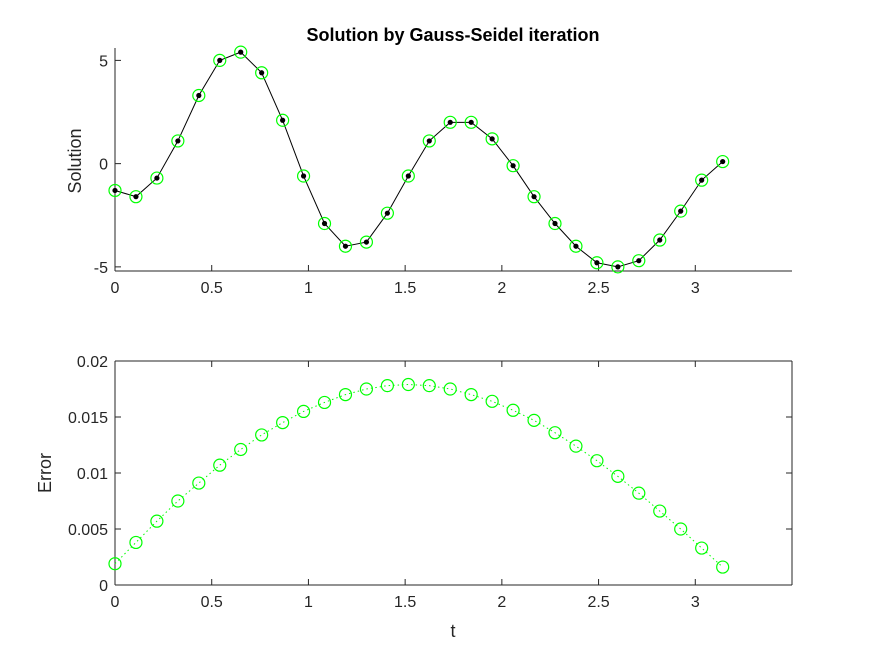 The width and height of the screenshot is (875, 656). What do you see at coordinates (115, 288) in the screenshot?
I see `solution-x-tick-label: 0` at bounding box center [115, 288].